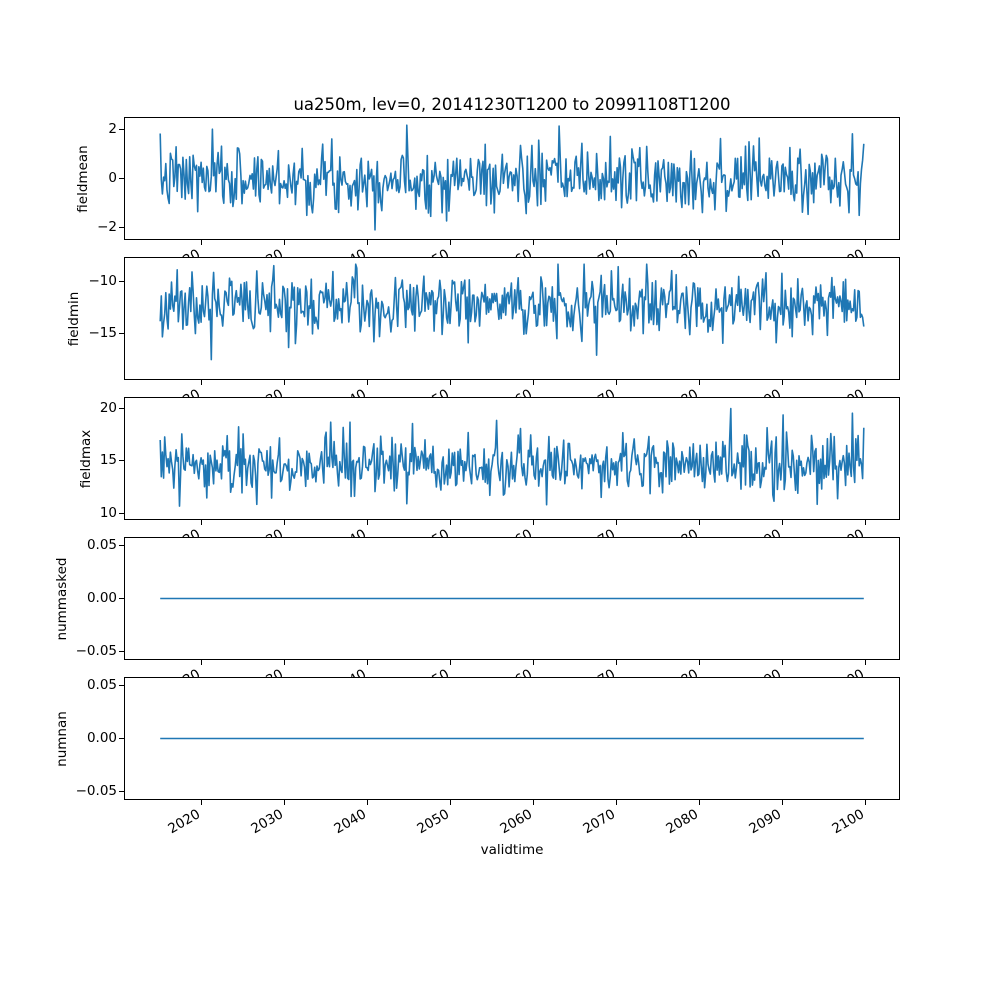 Image resolution: width=1000 pixels, height=1000 pixels. I want to click on y-axis-label-fieldmean: fieldmean, so click(83, 178).